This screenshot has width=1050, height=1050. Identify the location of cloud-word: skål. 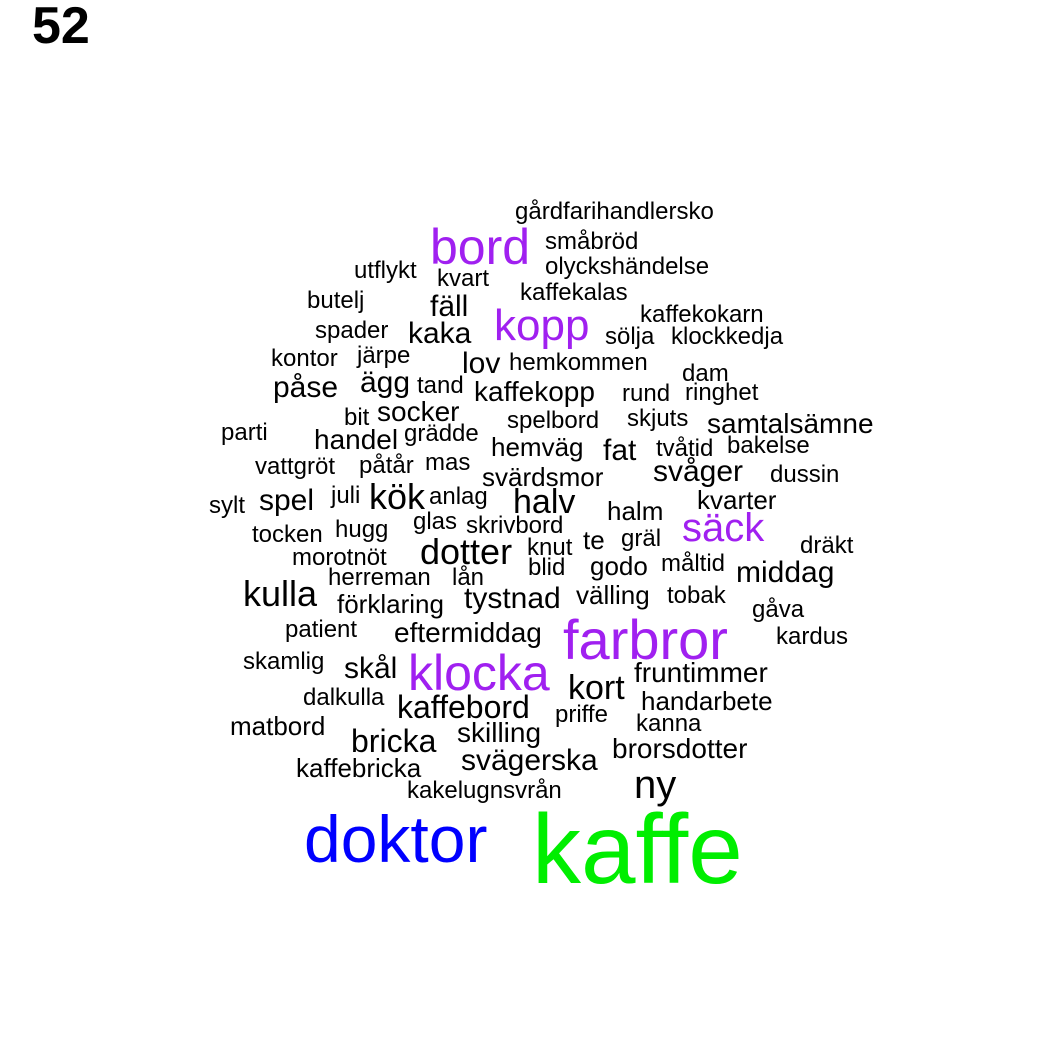
(371, 668).